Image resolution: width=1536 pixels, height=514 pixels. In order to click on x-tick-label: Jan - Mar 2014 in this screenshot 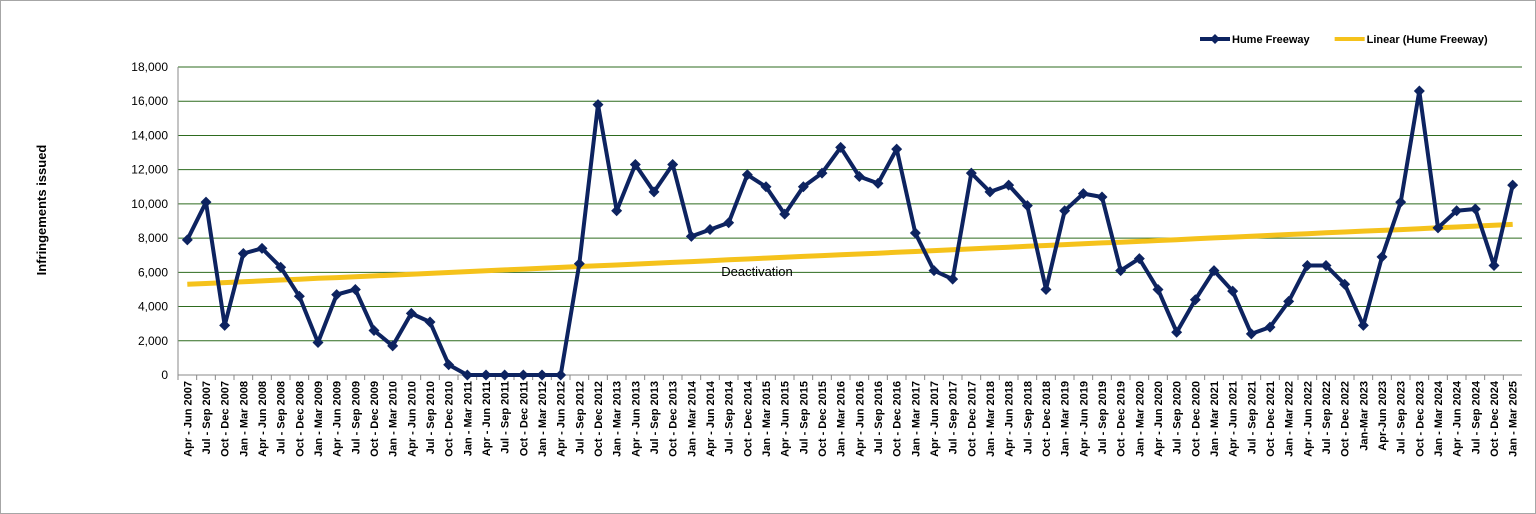, I will do `click(692, 418)`.